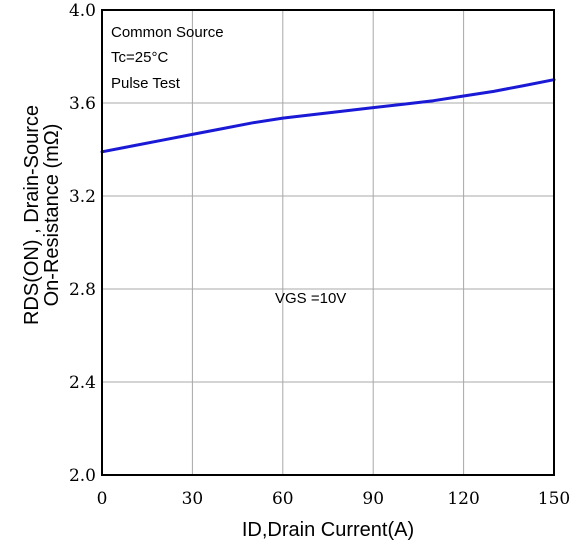 The width and height of the screenshot is (583, 547). What do you see at coordinates (82, 383) in the screenshot?
I see `y-tick-label: 2.4` at bounding box center [82, 383].